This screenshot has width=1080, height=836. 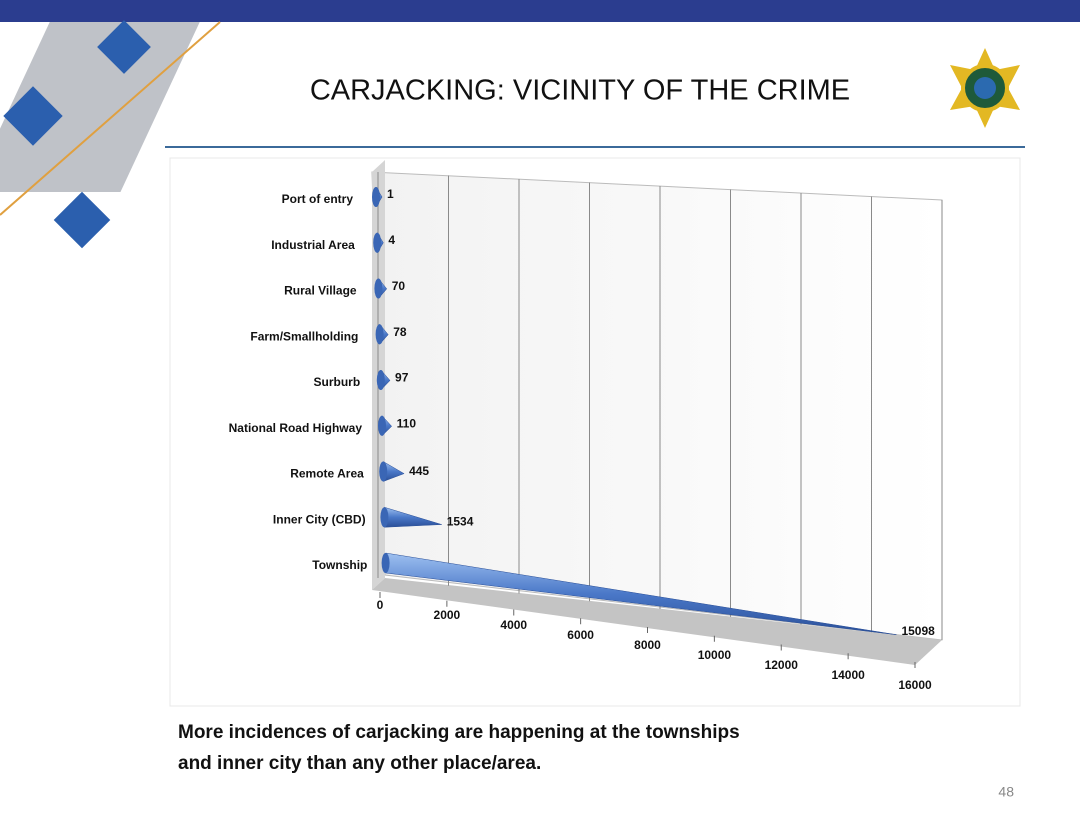 What do you see at coordinates (296, 428) in the screenshot?
I see `y-tick-label: National Road Highway` at bounding box center [296, 428].